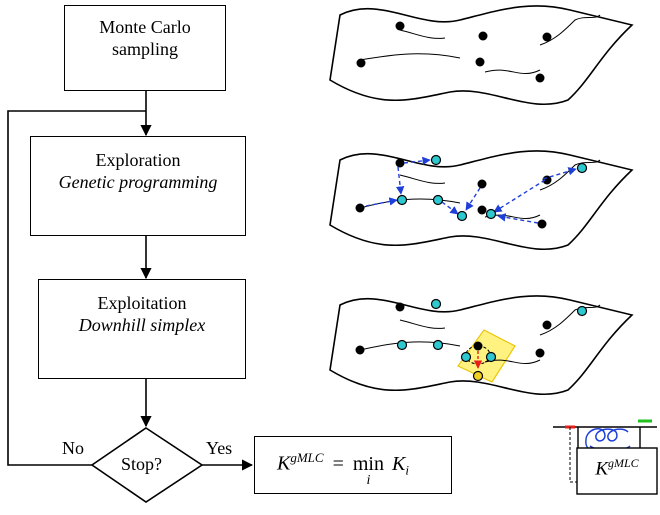  What do you see at coordinates (138, 160) in the screenshot?
I see `exploration-title: Exploration` at bounding box center [138, 160].